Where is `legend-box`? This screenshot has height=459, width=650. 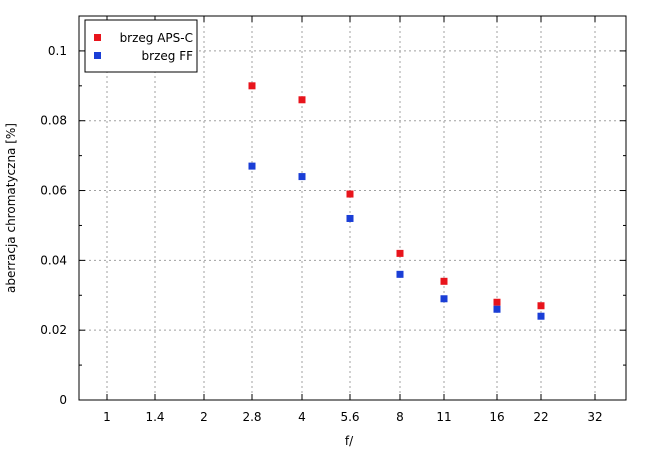
legend-box is located at coordinates (141, 46).